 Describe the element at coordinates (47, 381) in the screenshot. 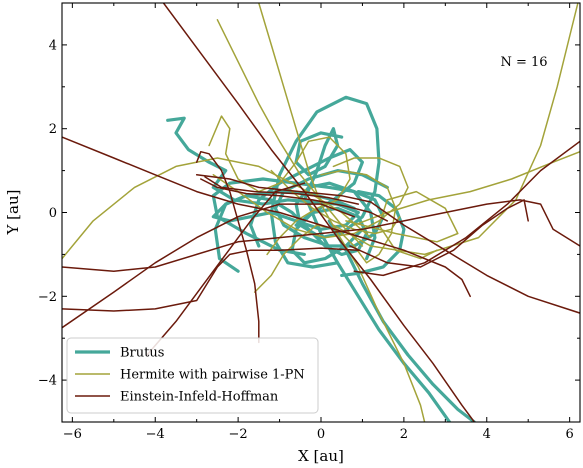

I see `y-tick-label: −4` at that location.